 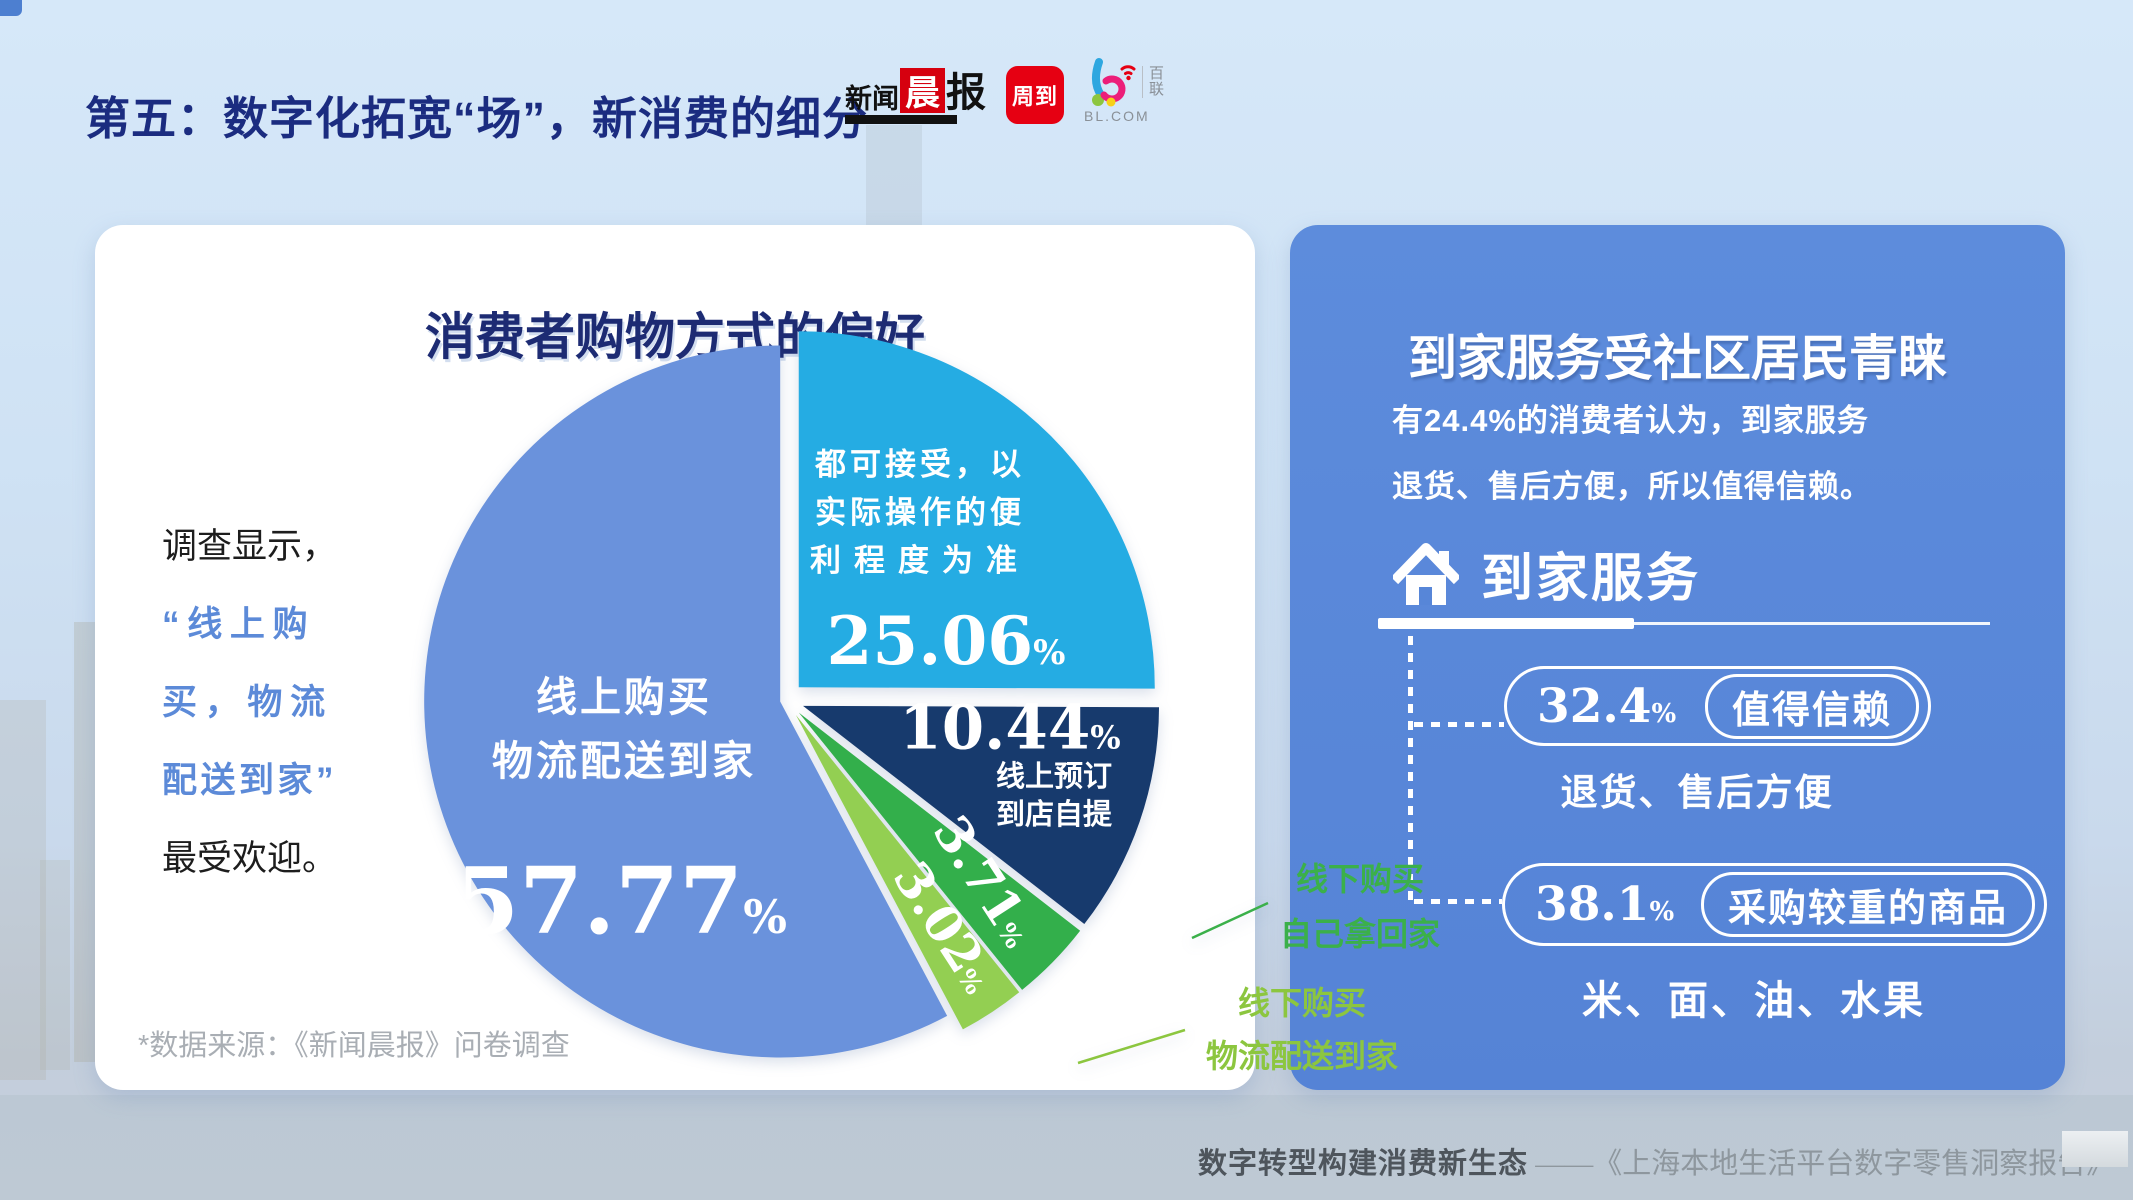 I want to click on slice-label-offline-delivery: 线下购买 物流配送到家, so click(x=1302, y=1029).